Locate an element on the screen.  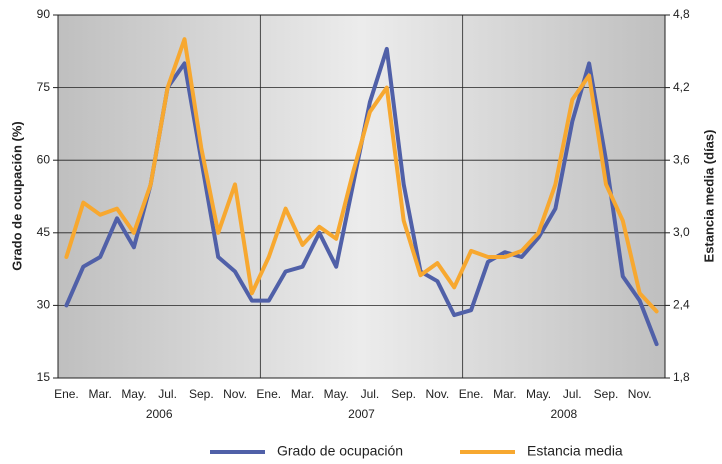
y2-tick-label: 4,2 is located at coordinates (681, 87).